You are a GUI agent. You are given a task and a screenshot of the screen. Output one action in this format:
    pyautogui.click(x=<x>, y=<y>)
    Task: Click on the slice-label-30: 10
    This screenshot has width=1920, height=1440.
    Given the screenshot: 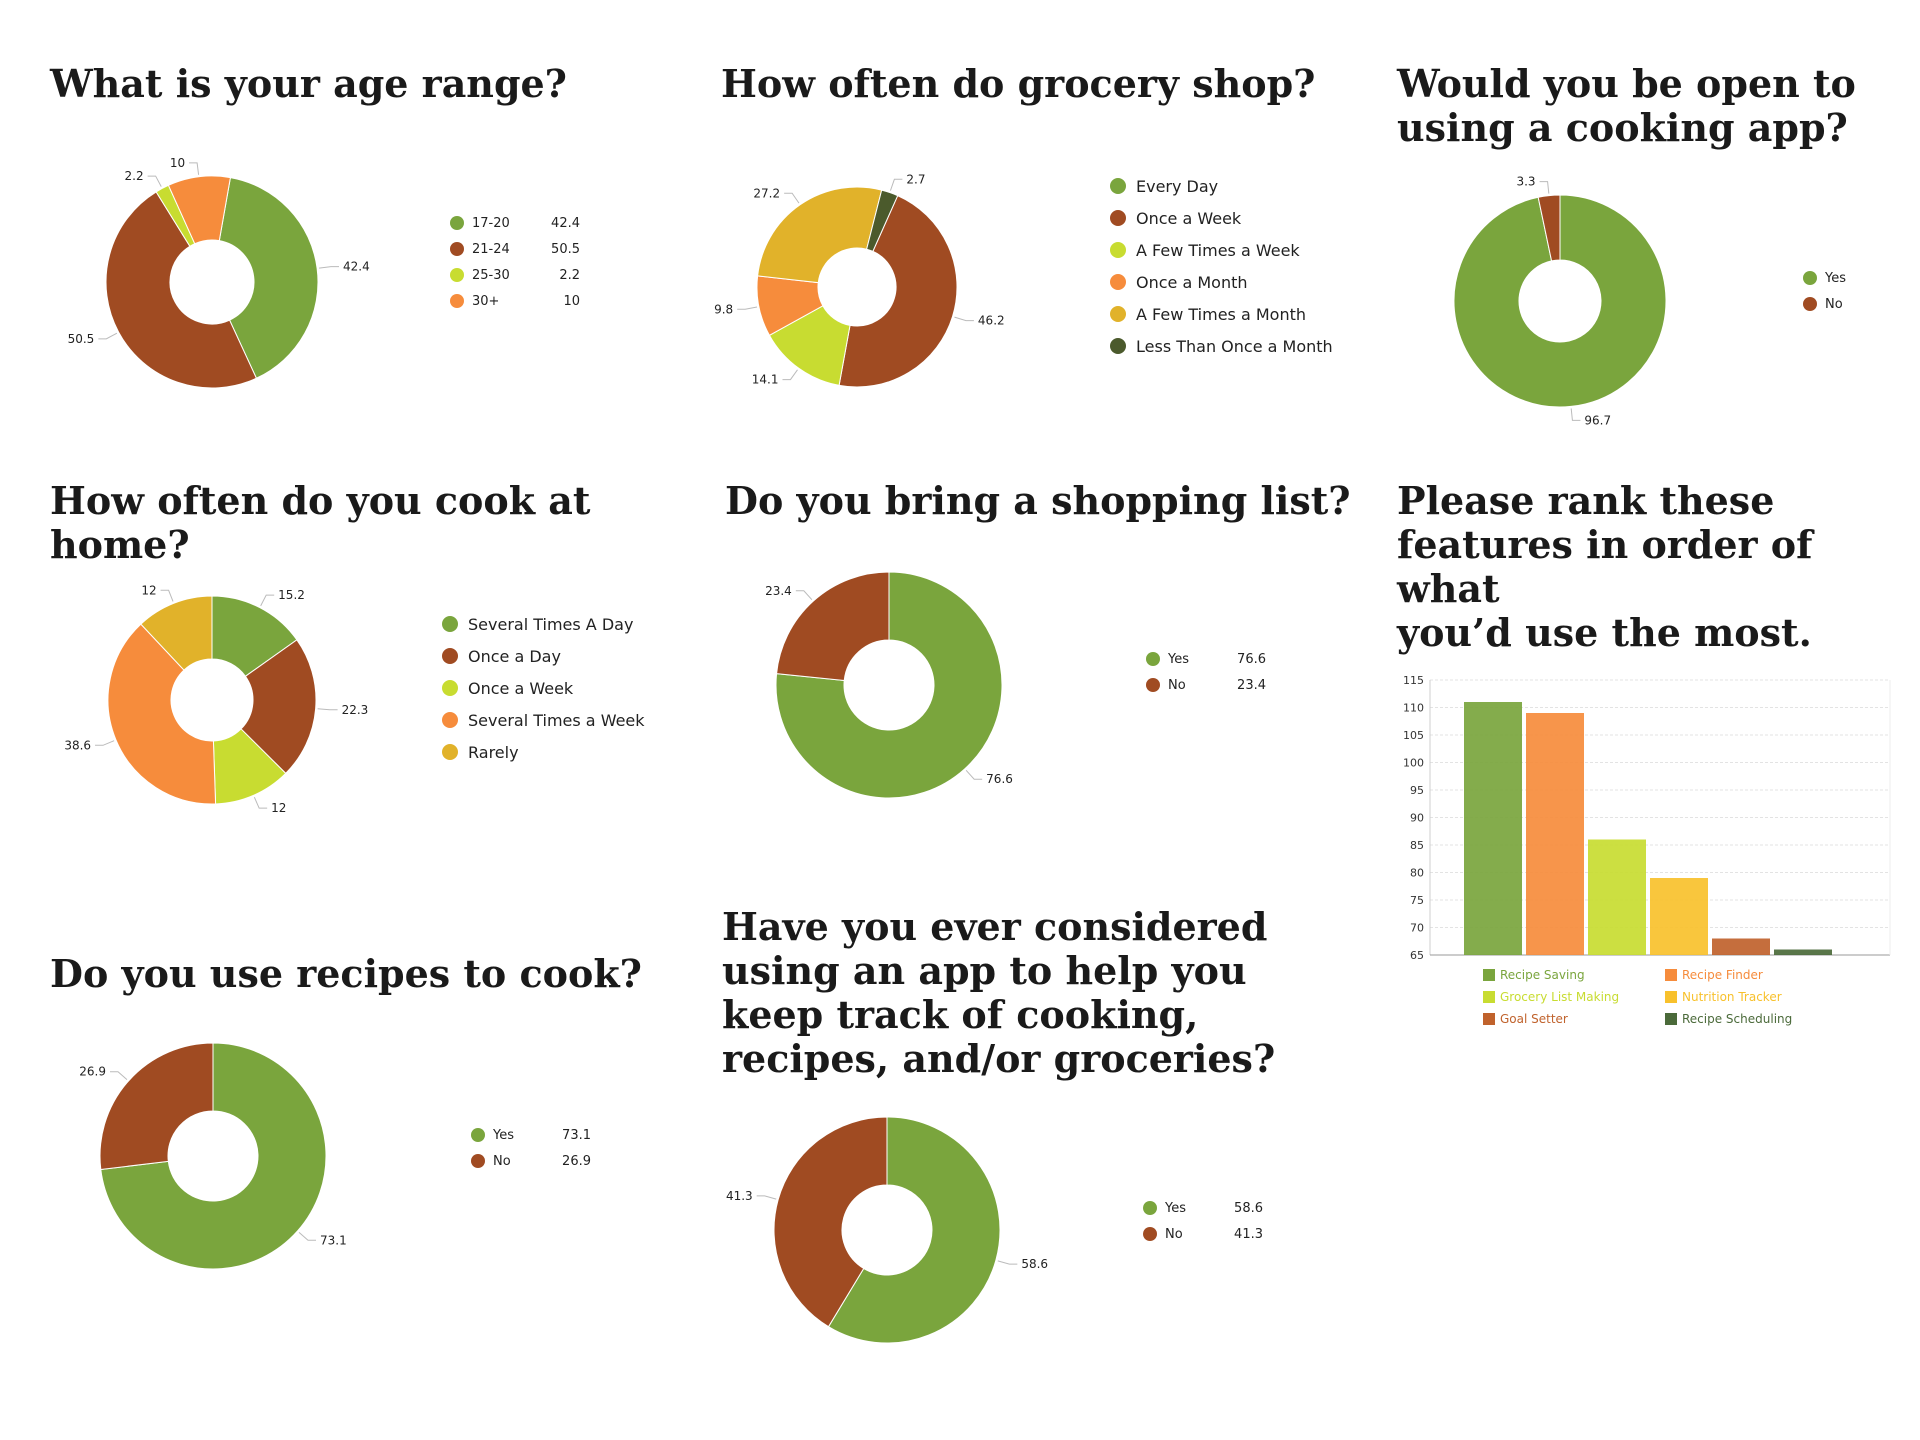 What is the action you would take?
    pyautogui.click(x=177, y=163)
    